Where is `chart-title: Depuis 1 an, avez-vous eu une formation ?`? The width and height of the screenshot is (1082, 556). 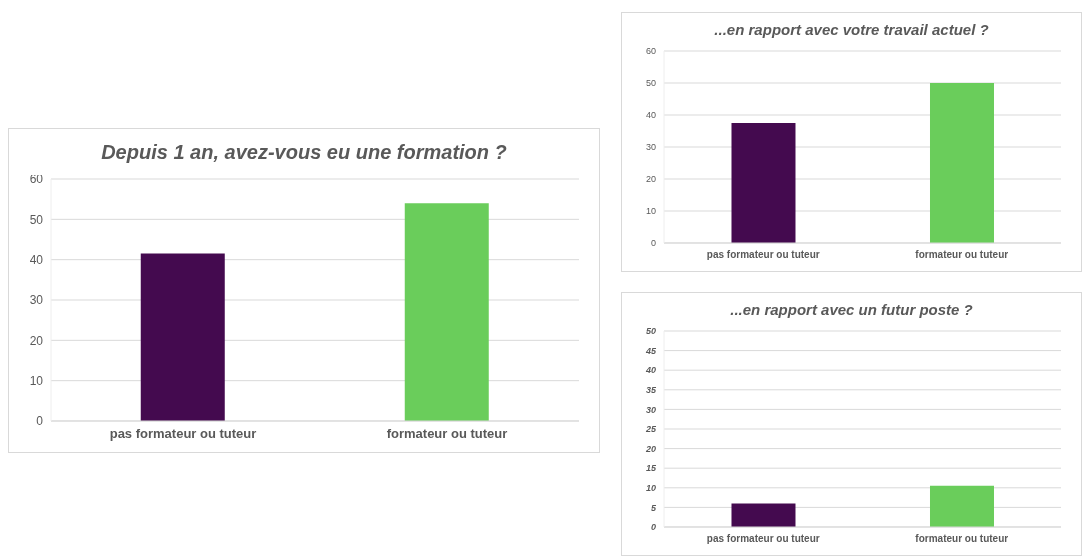 chart-title: Depuis 1 an, avez-vous eu une formation ? is located at coordinates (304, 152).